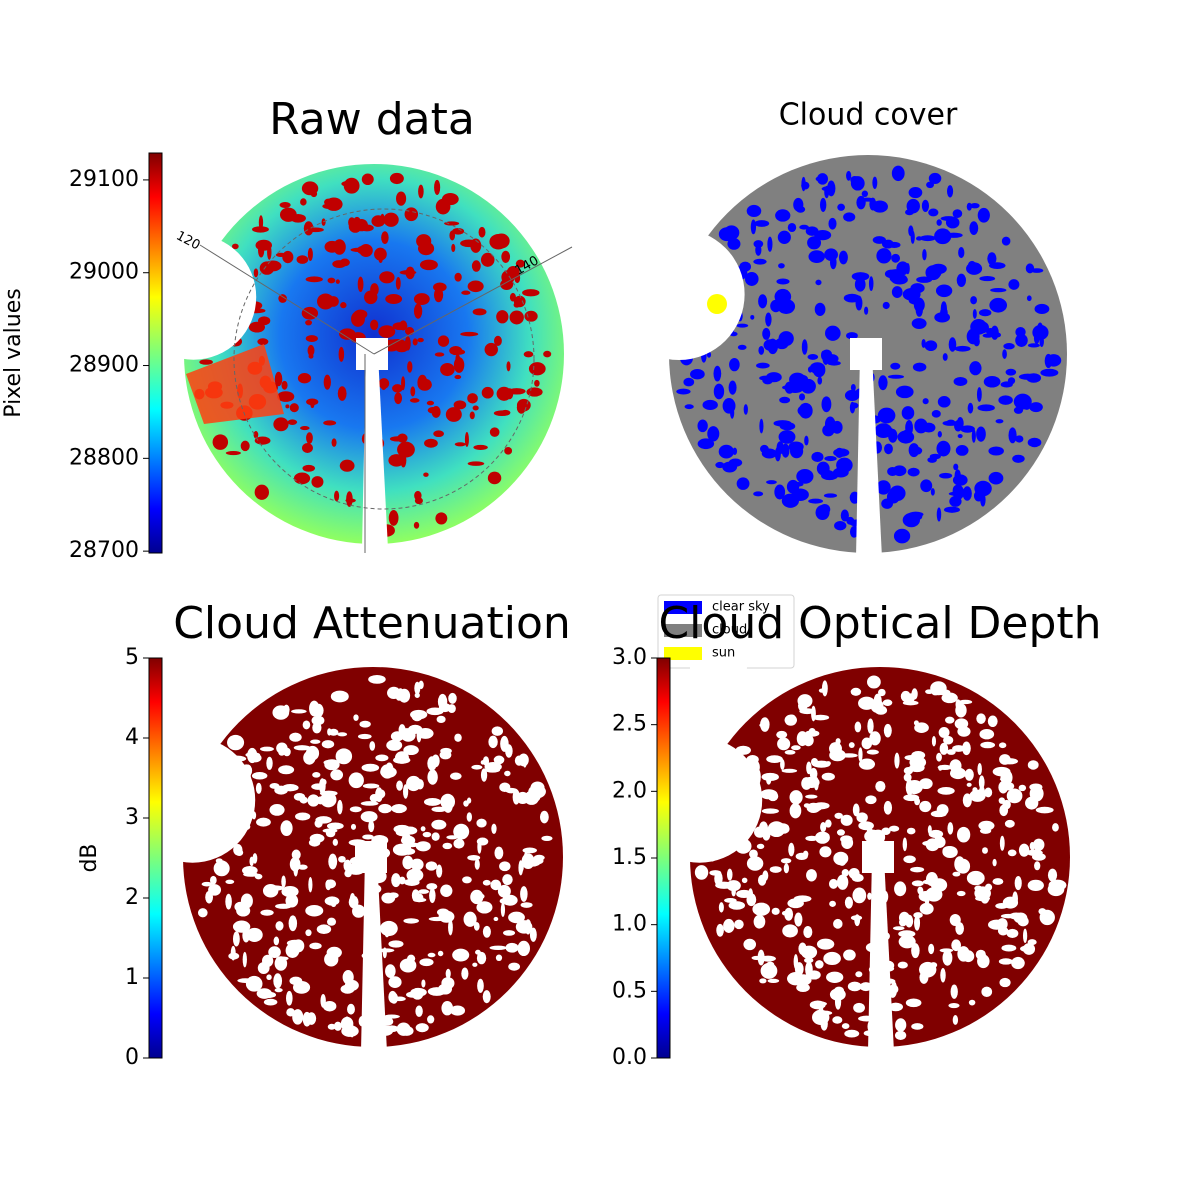 This screenshot has width=1200, height=1200. Describe the element at coordinates (155, 353) in the screenshot. I see `colorbar` at that location.